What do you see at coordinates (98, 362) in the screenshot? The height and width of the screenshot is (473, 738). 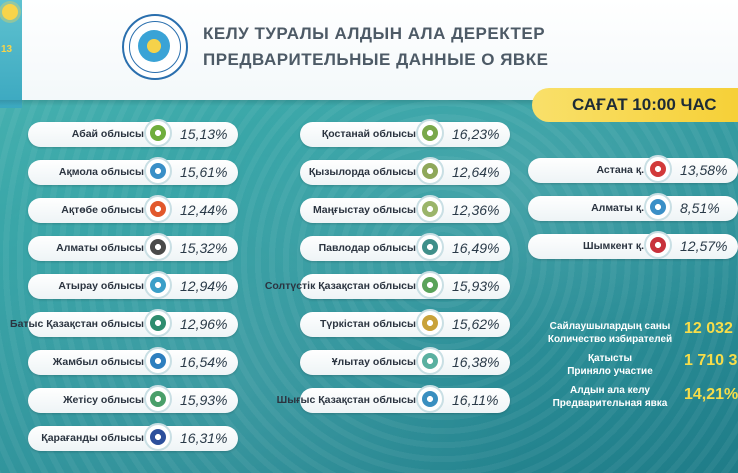 I see `region-name: Жамбыл облысы` at bounding box center [98, 362].